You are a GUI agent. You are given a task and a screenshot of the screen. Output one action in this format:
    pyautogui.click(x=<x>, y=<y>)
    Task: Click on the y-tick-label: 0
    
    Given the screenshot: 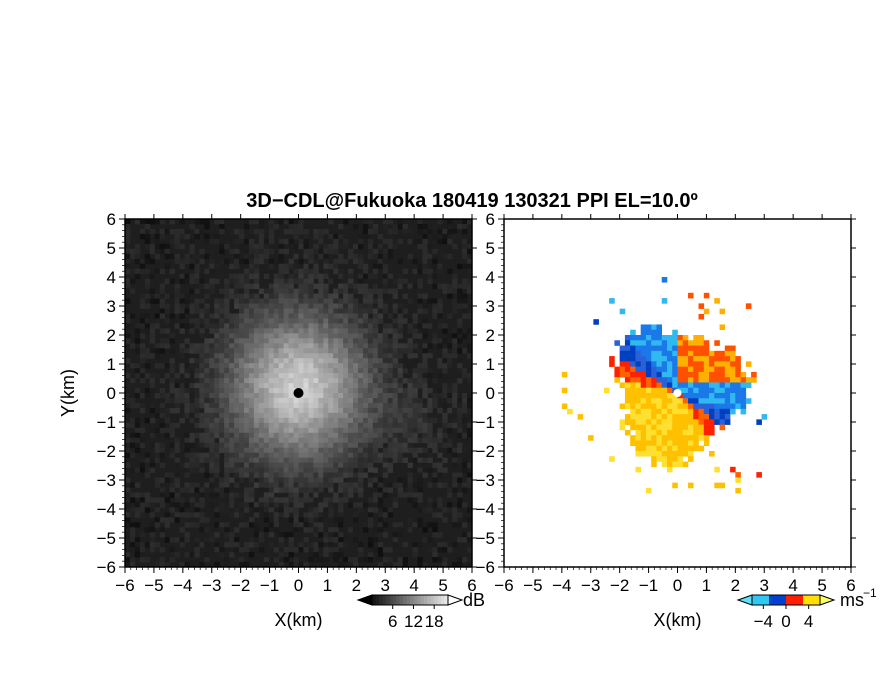 What is the action you would take?
    pyautogui.click(x=111, y=393)
    